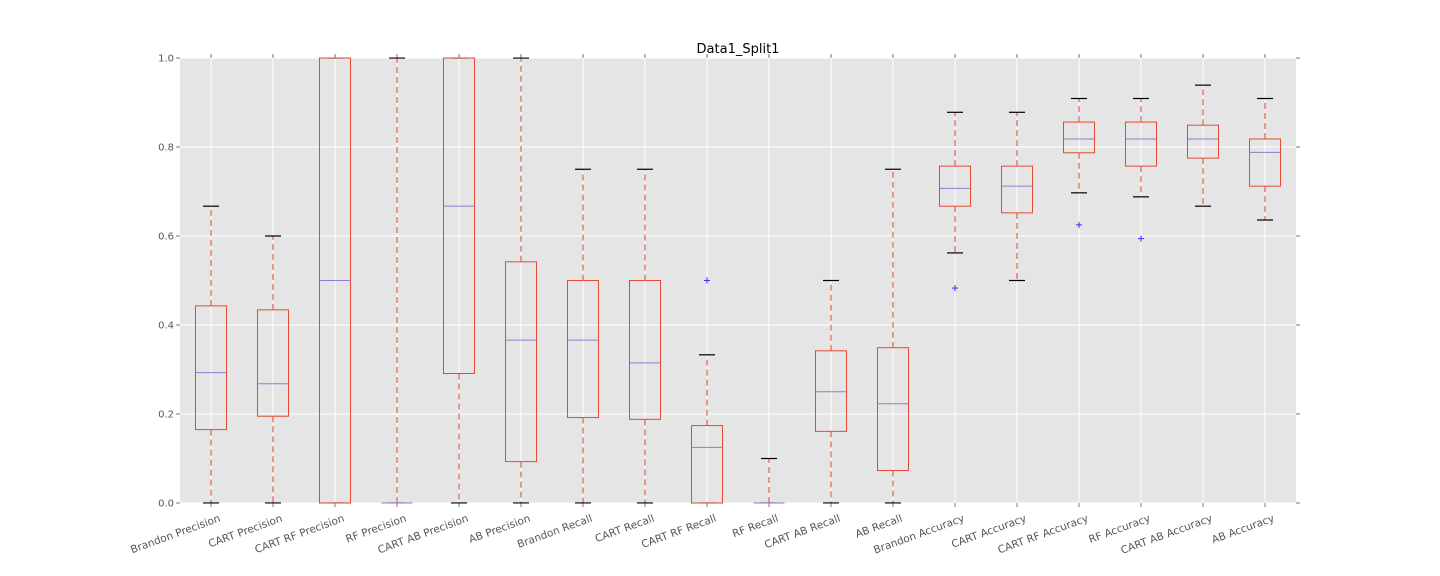 The height and width of the screenshot is (576, 1440). What do you see at coordinates (175, 535) in the screenshot?
I see `x-category-label: Brandon Precision` at bounding box center [175, 535].